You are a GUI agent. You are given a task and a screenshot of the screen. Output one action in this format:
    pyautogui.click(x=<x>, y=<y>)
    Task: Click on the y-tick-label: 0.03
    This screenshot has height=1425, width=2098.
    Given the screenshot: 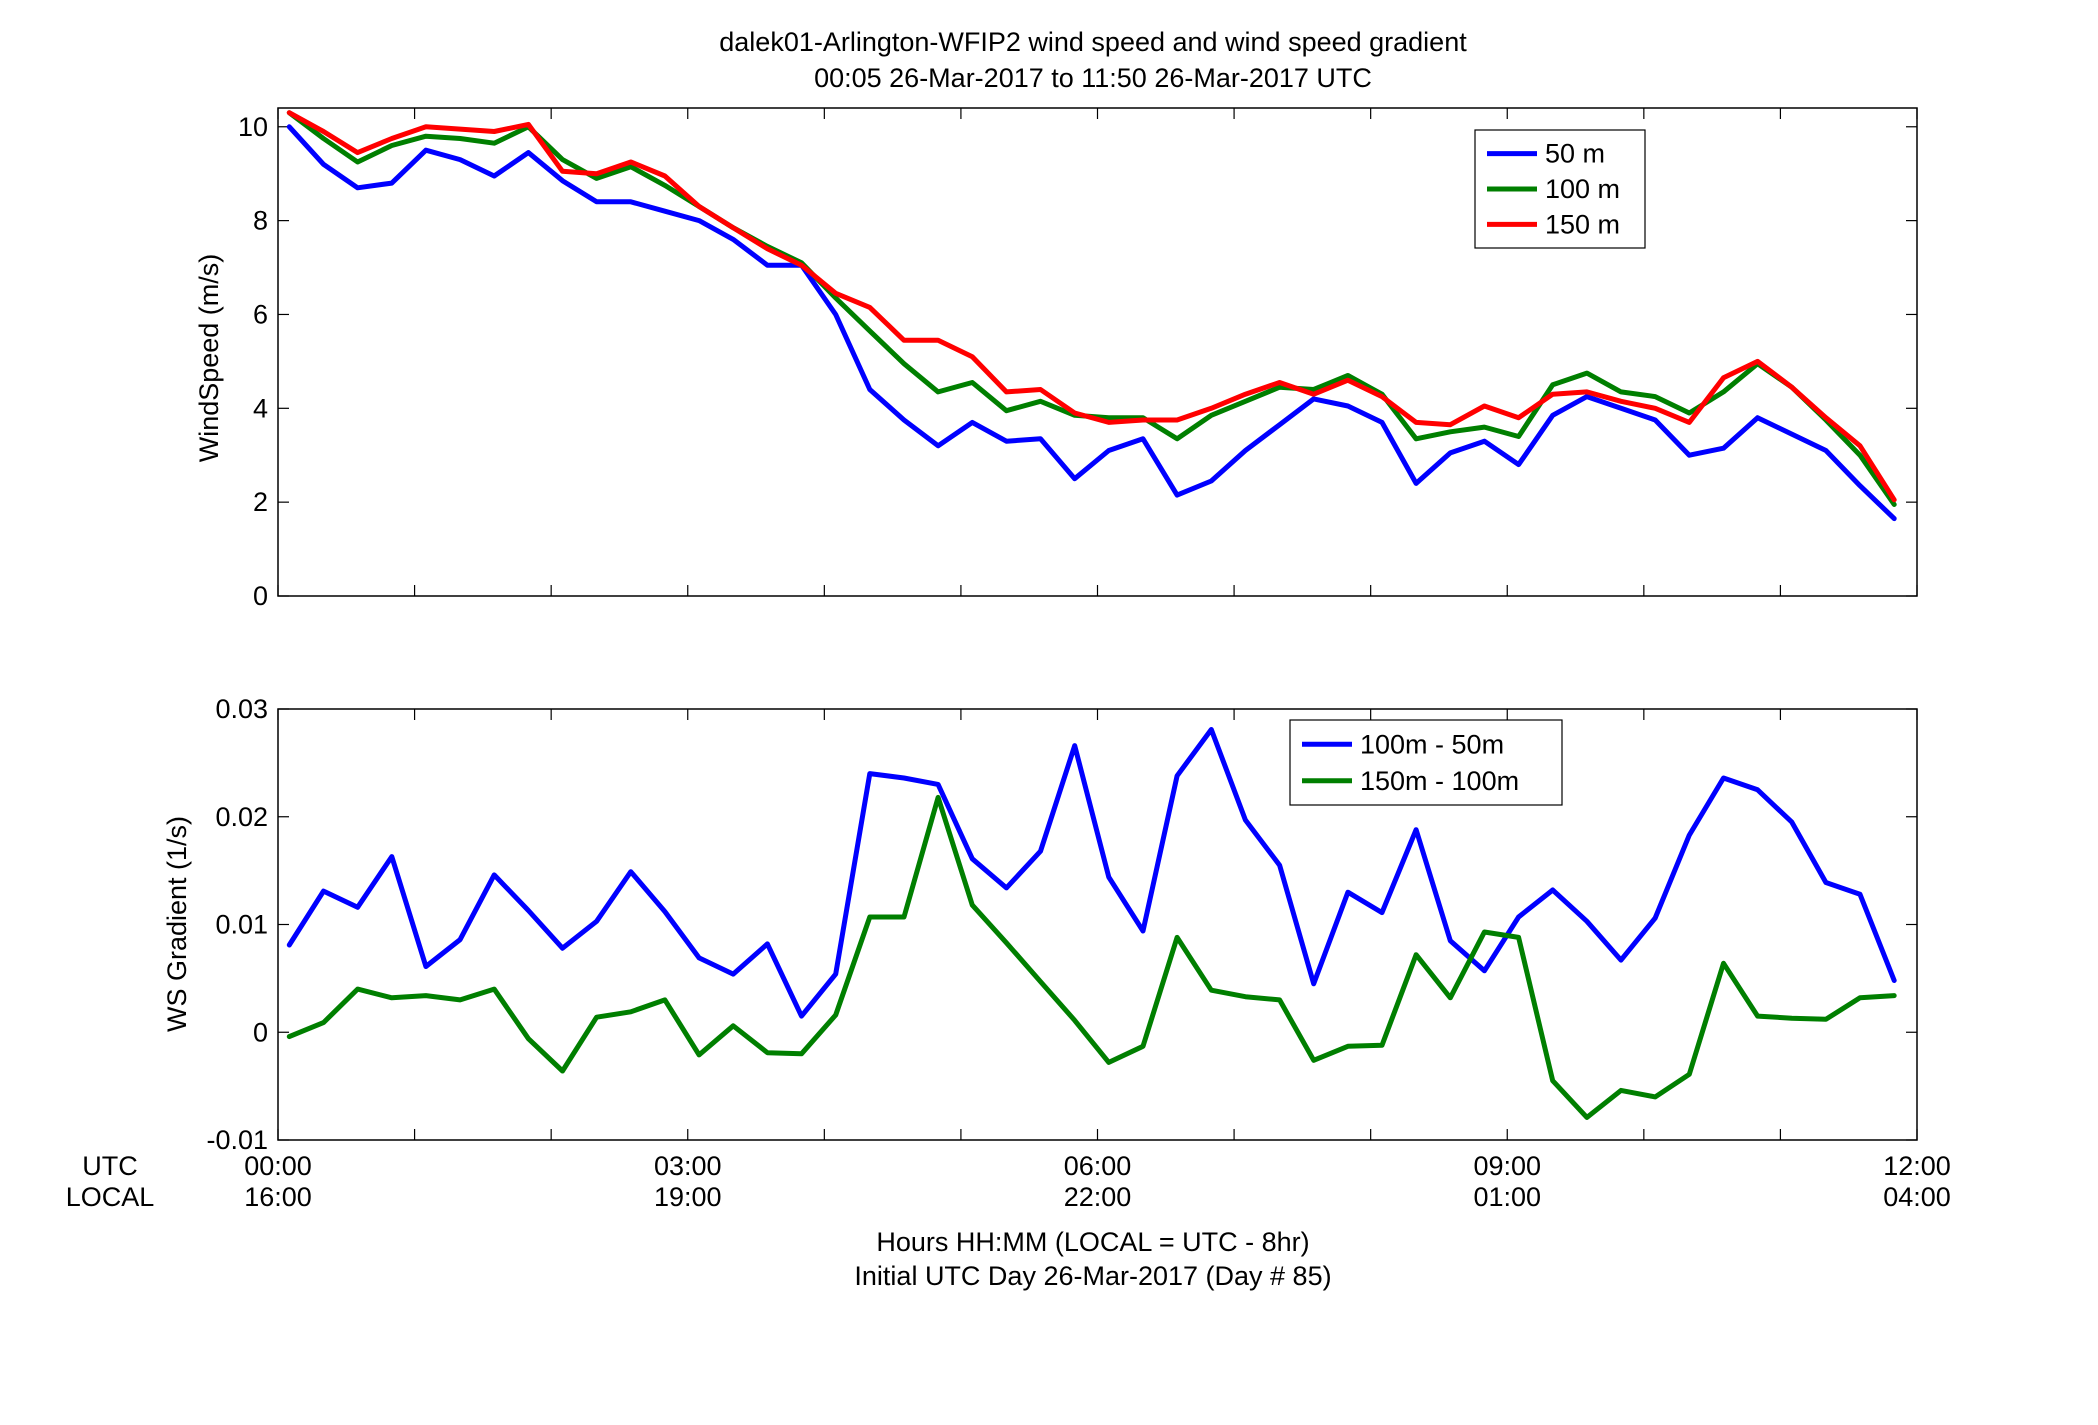 What is the action you would take?
    pyautogui.click(x=241, y=709)
    